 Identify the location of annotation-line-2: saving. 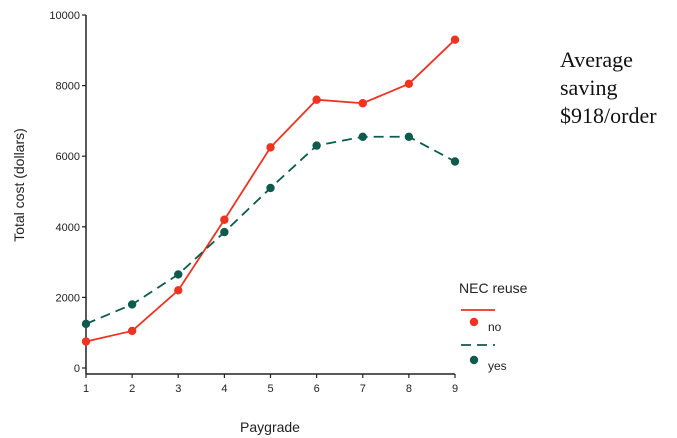
(589, 87).